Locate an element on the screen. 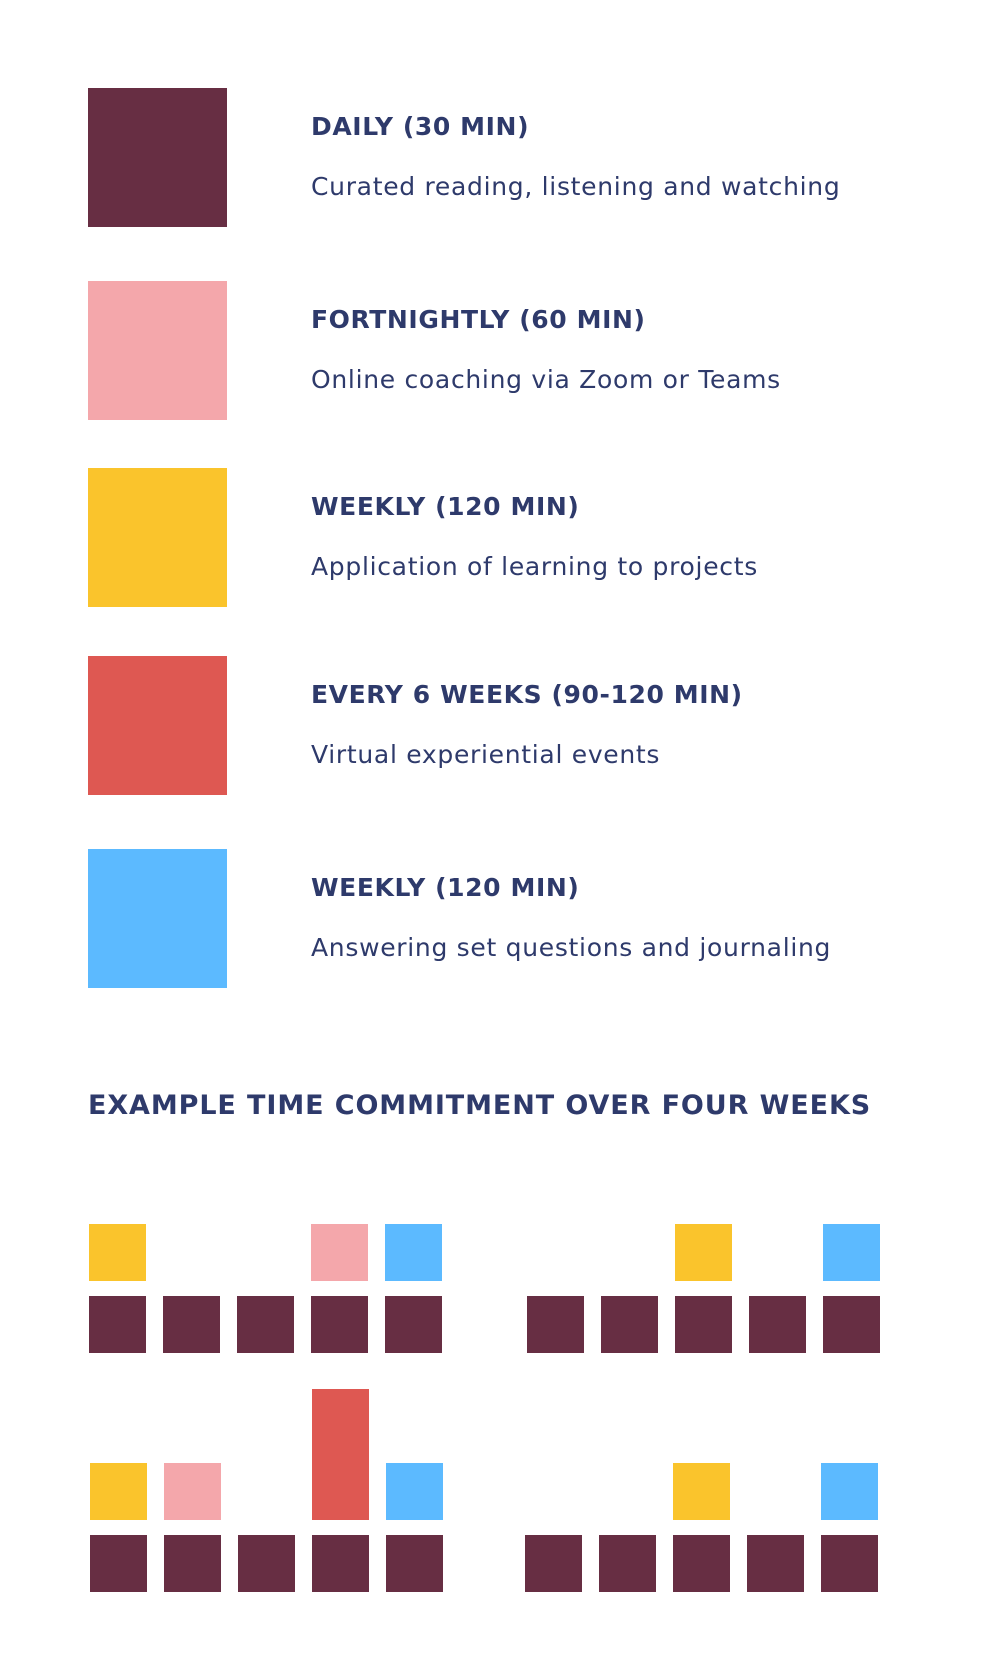 The image size is (1000, 1670). legend-description: Curated reading, listening and watching is located at coordinates (576, 186).